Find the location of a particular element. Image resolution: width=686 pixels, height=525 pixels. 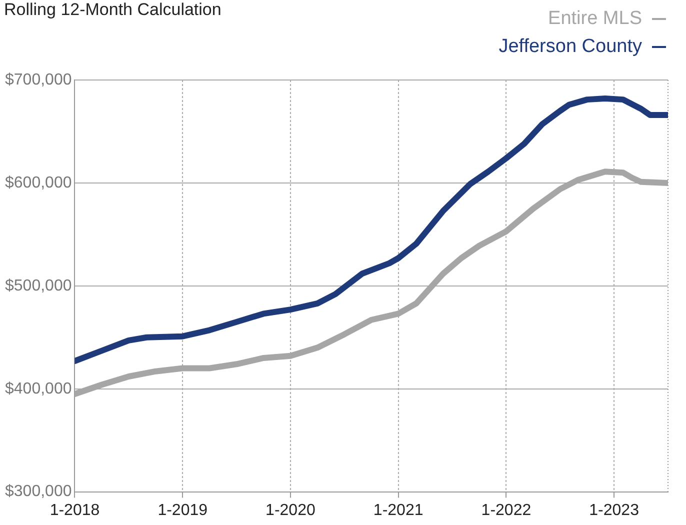

legend-label: Jefferson County is located at coordinates (570, 46).